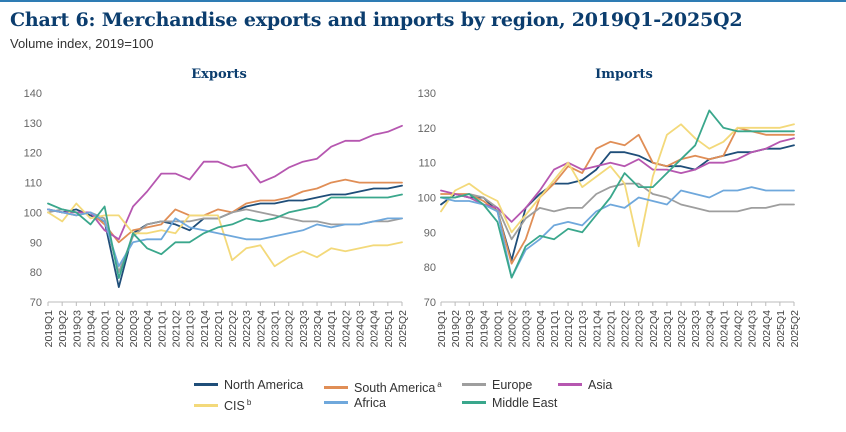 Image resolution: width=846 pixels, height=432 pixels. Describe the element at coordinates (600, 385) in the screenshot. I see `legend-label: Asia` at that location.